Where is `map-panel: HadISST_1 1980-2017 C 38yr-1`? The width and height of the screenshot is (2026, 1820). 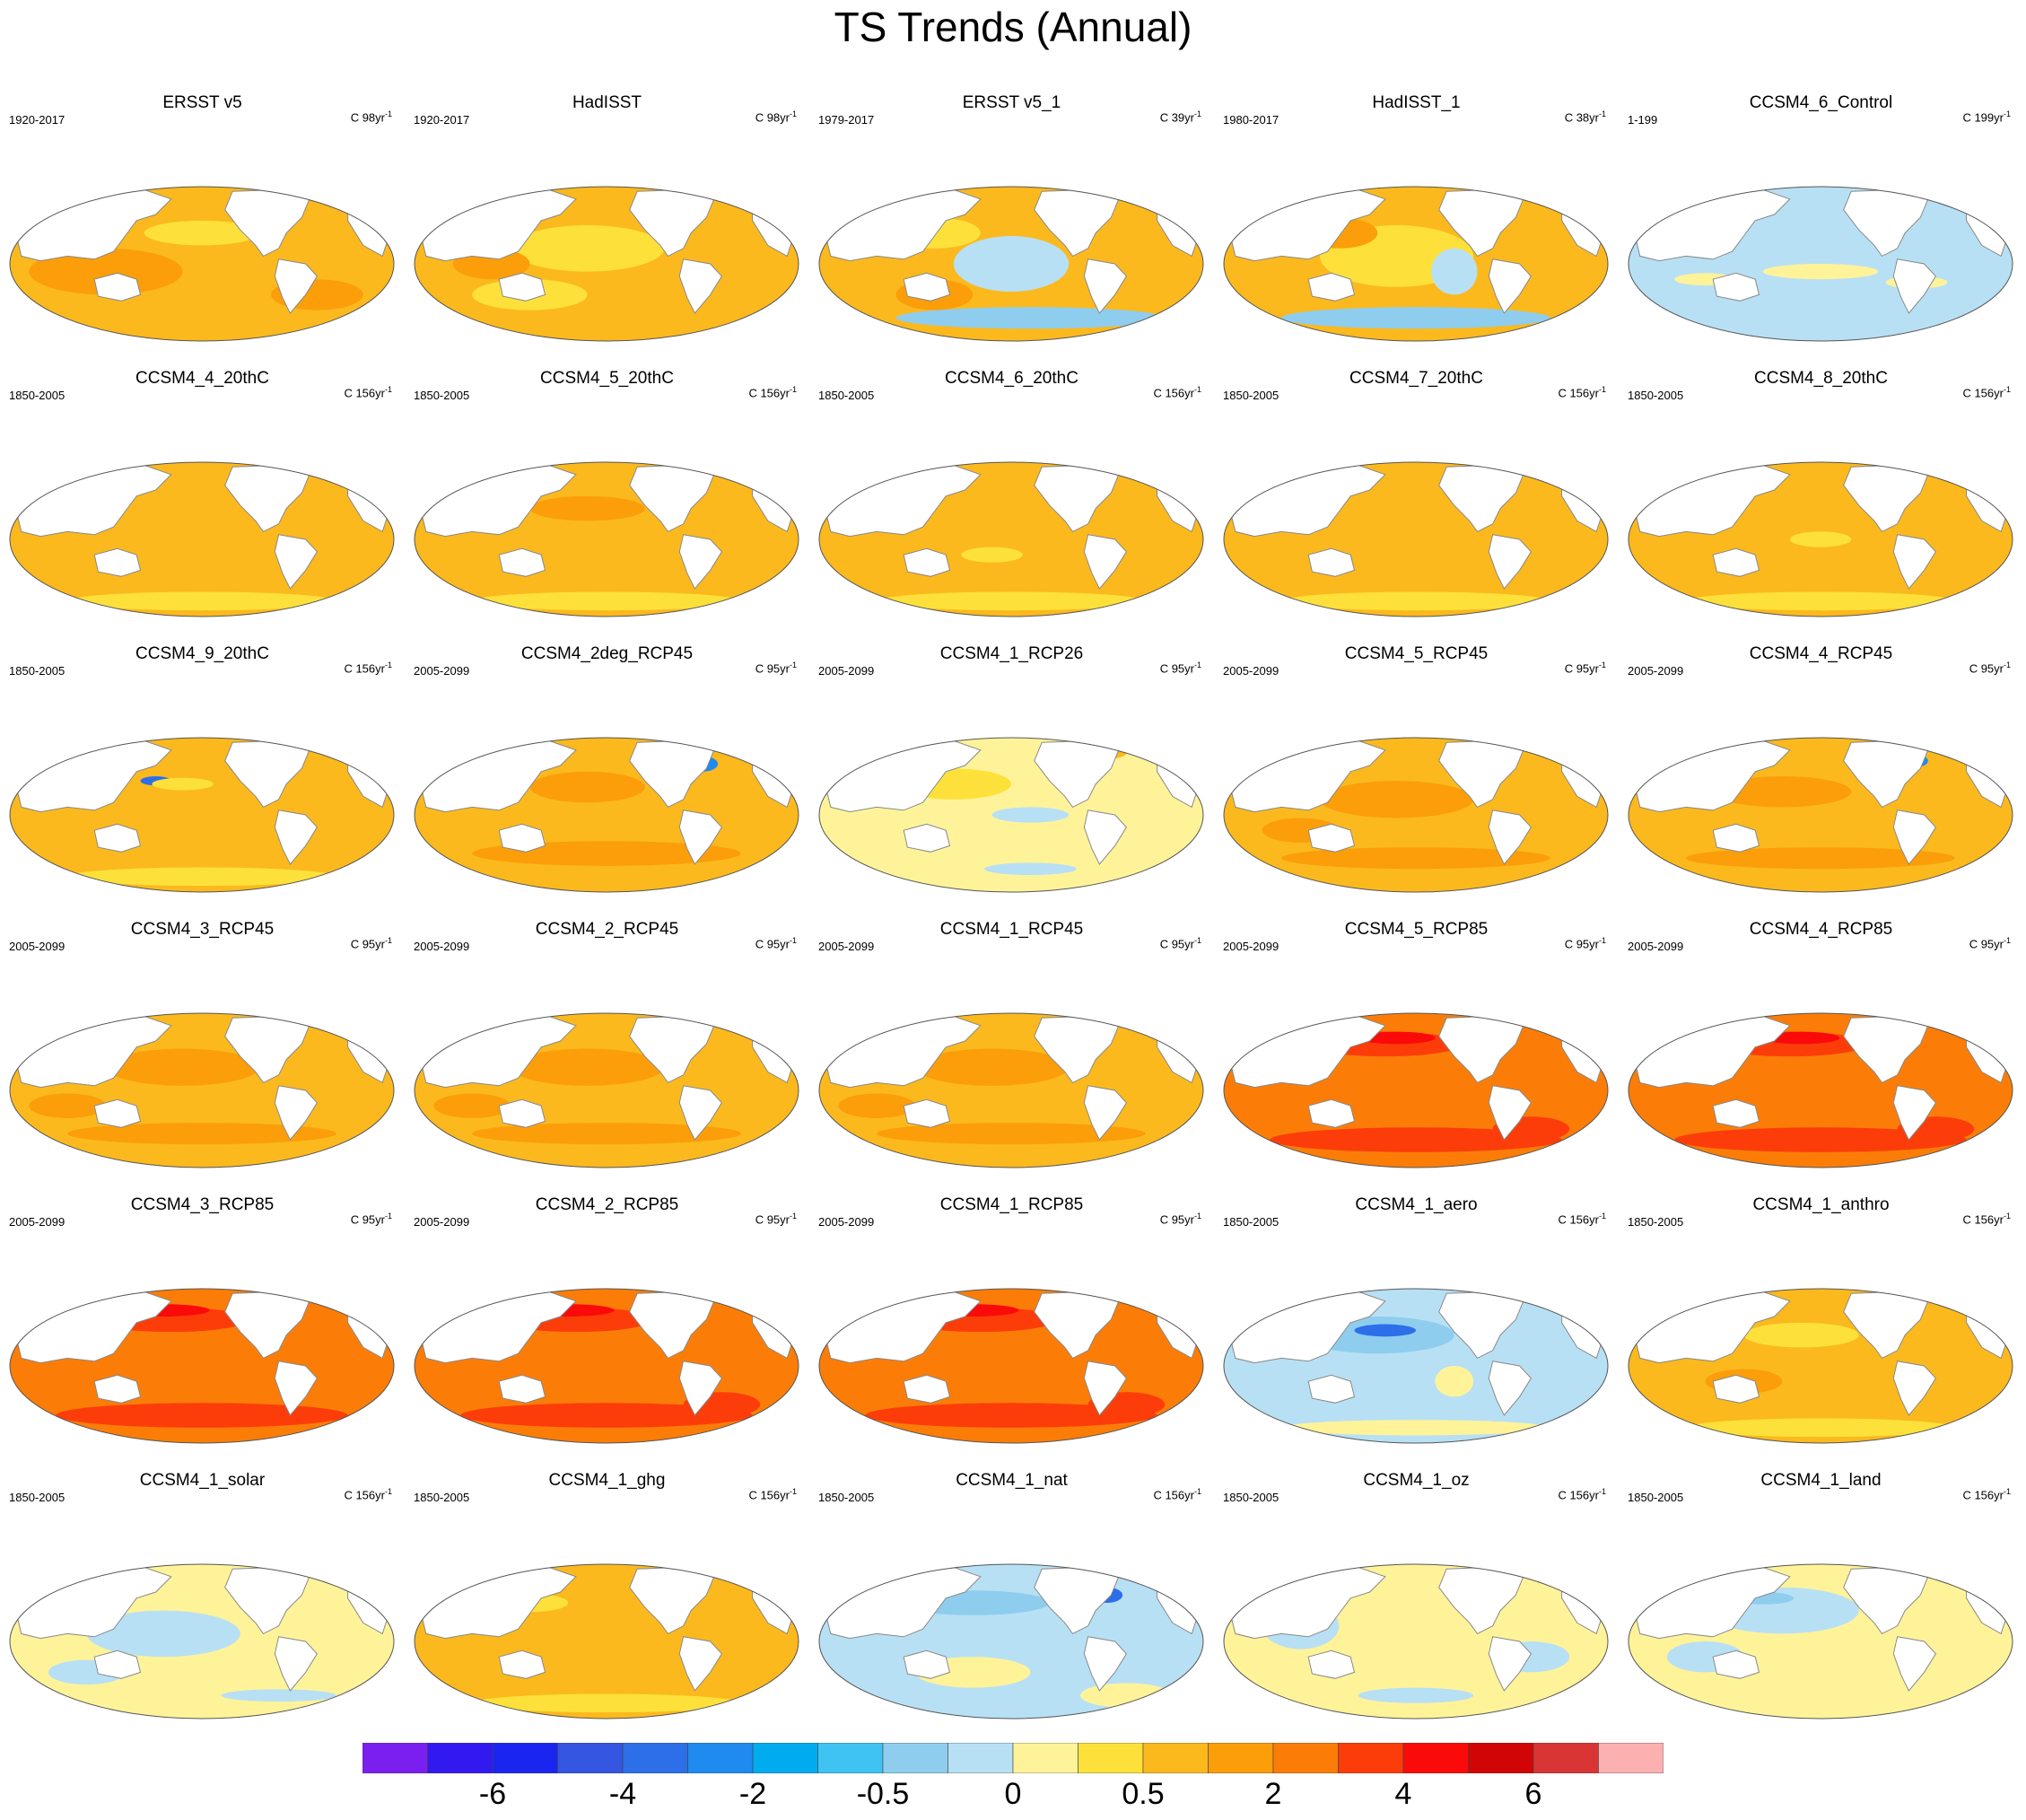
map-panel: HadISST_1 1980-2017 C 38yr-1 is located at coordinates (1416, 223).